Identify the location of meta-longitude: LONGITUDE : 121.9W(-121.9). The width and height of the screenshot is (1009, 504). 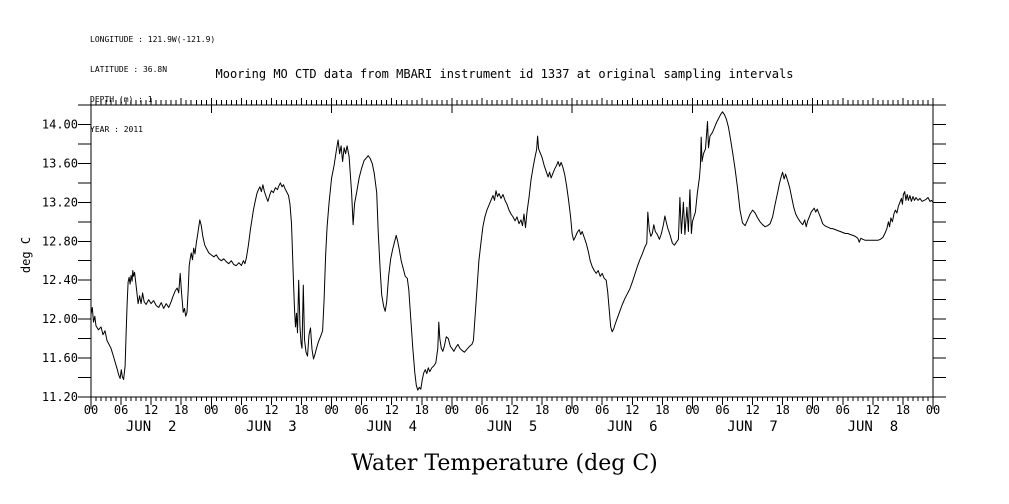
(153, 39).